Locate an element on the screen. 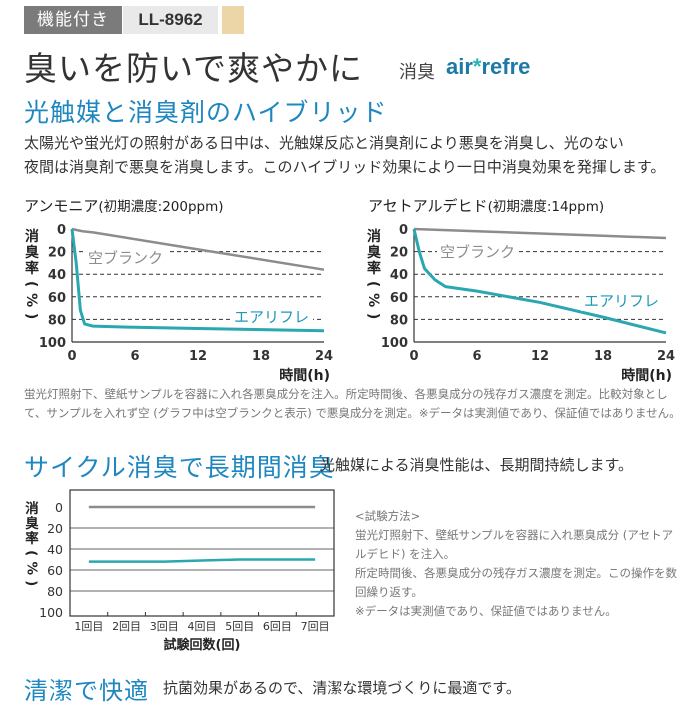 This screenshot has height=706, width=700. brand-subtitle: 消臭 is located at coordinates (417, 72).